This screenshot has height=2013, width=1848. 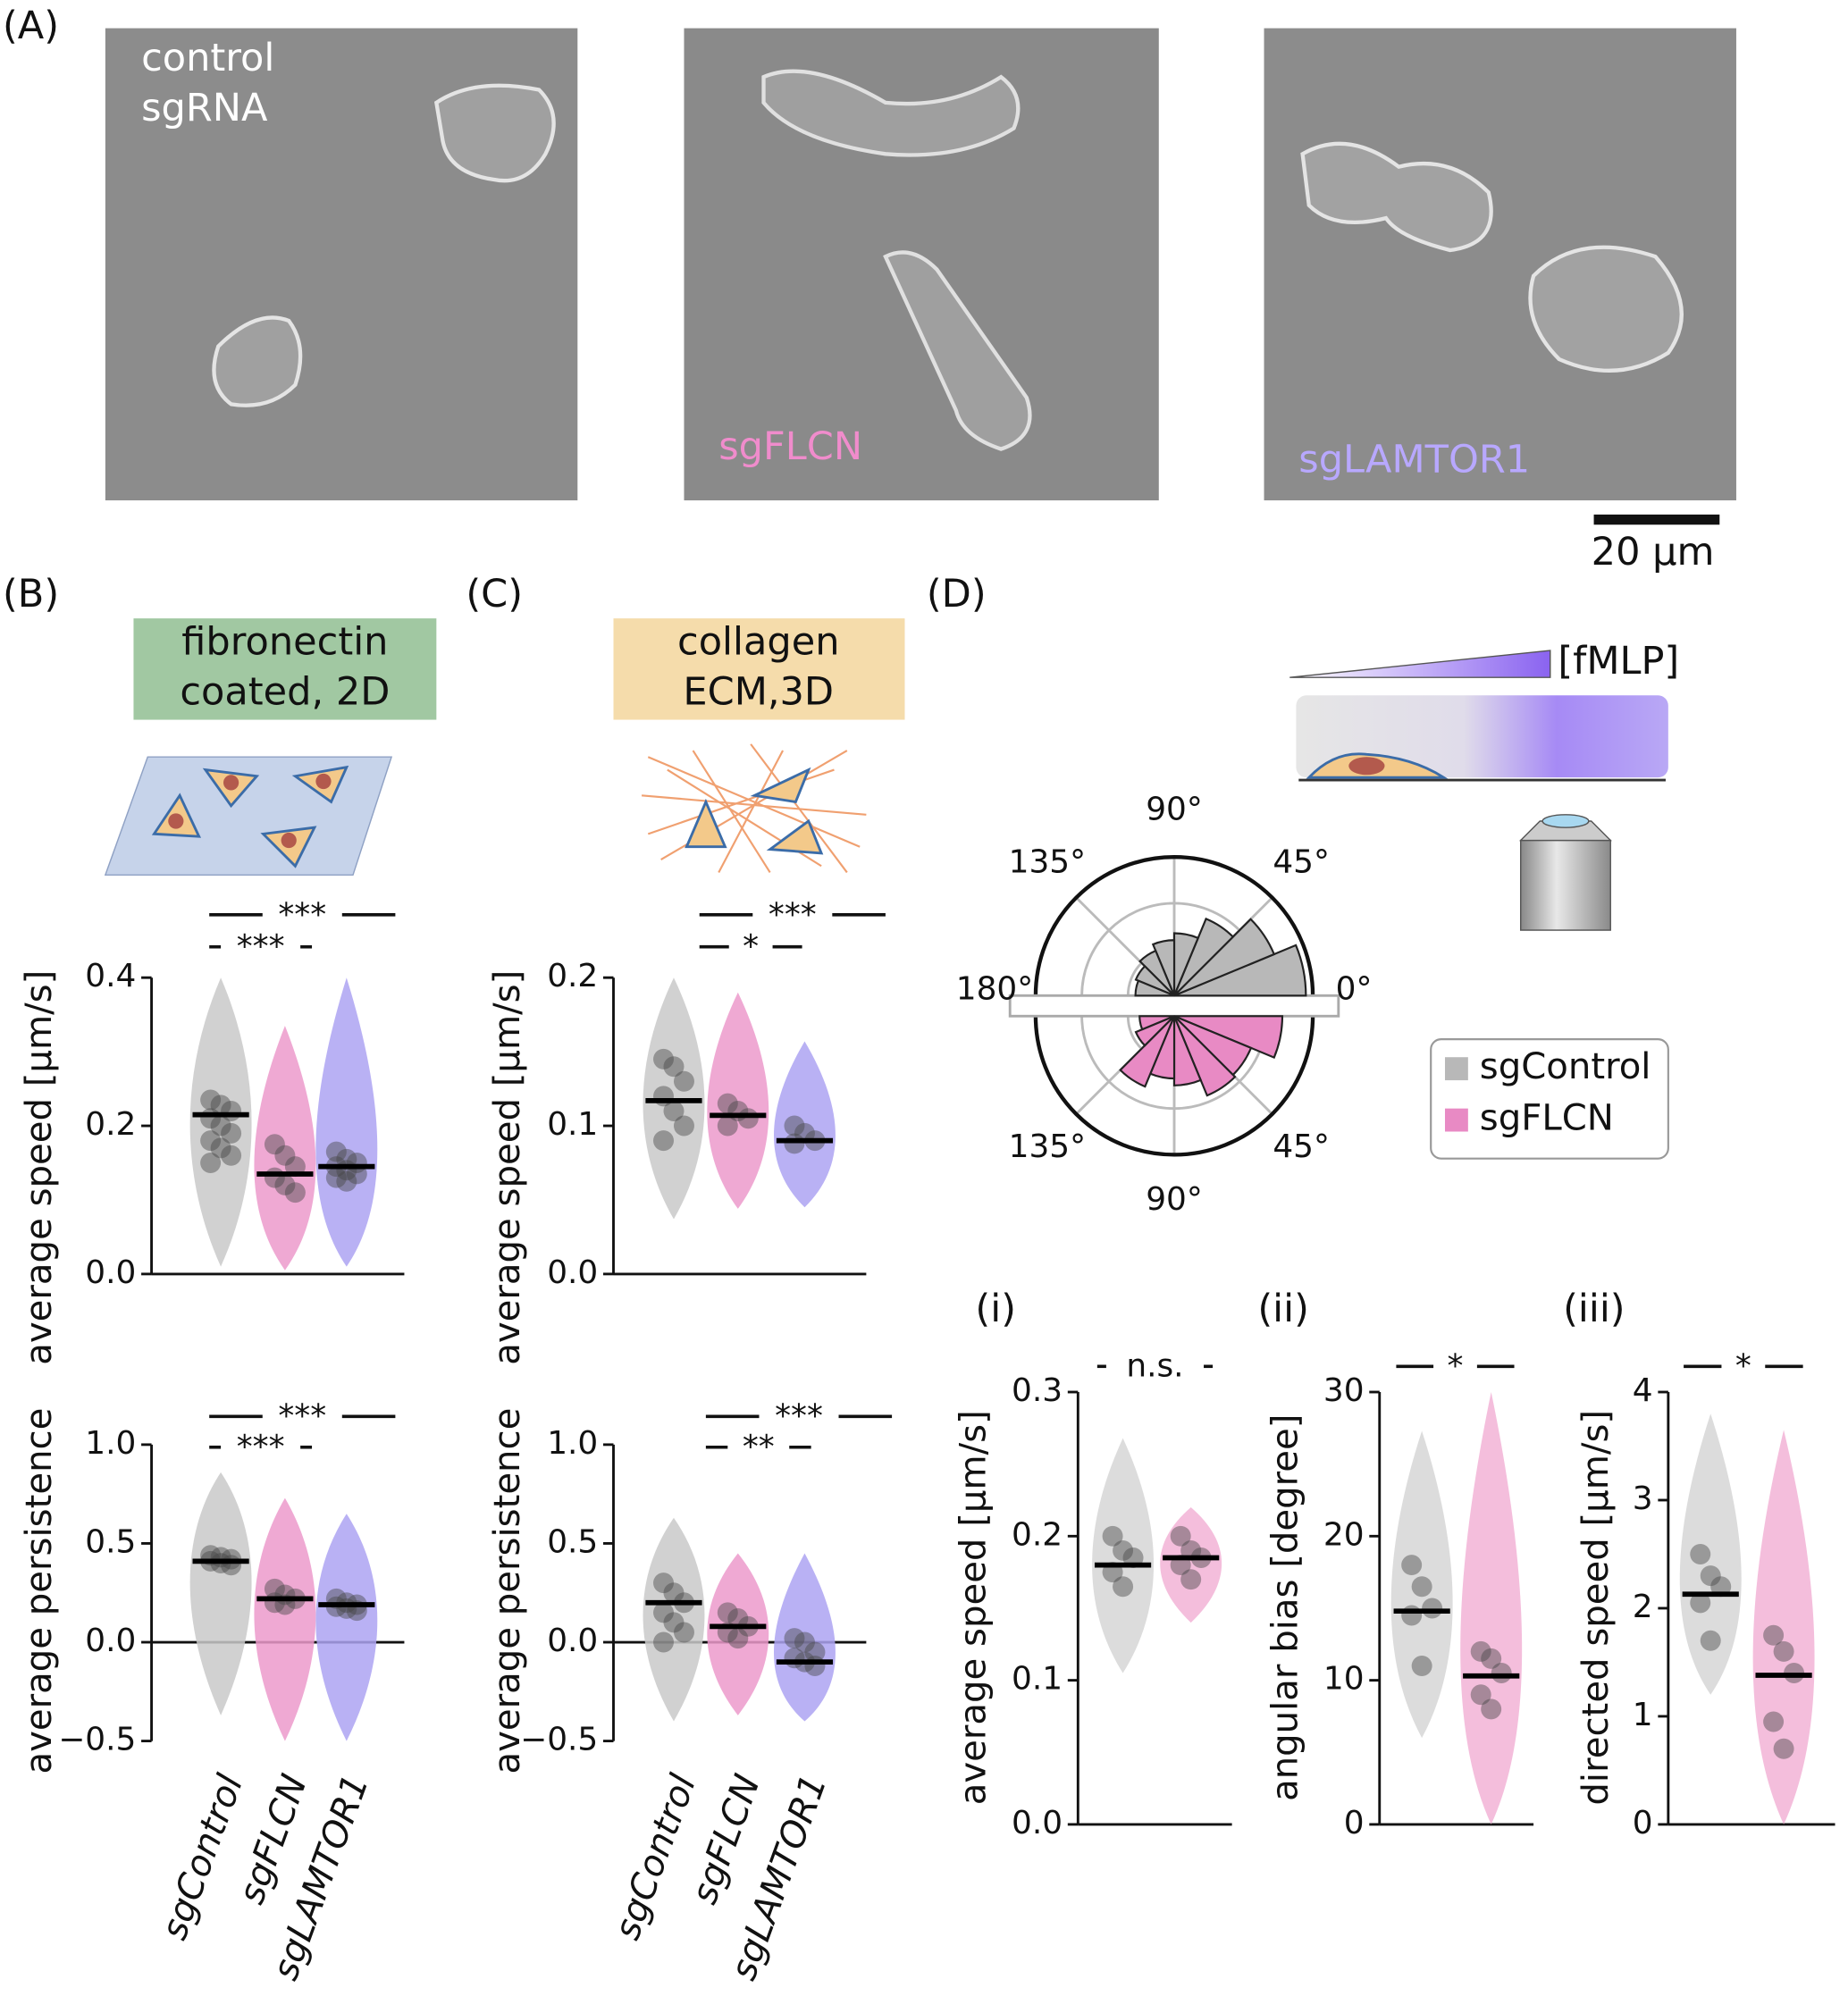 What do you see at coordinates (1549, 1099) in the screenshot?
I see `legend-box` at bounding box center [1549, 1099].